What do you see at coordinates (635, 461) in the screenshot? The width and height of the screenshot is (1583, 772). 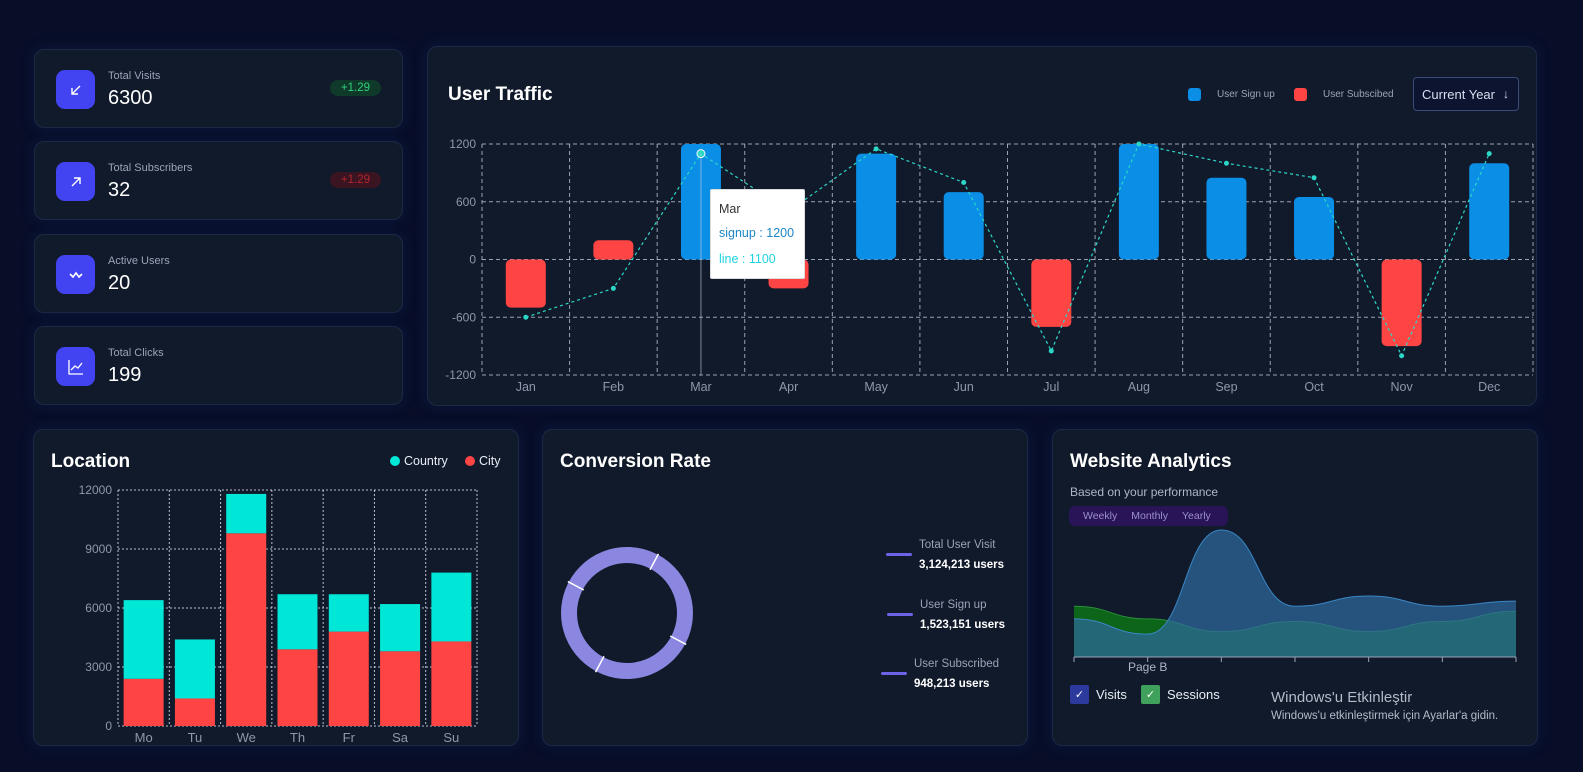 I see `card-title: Conversion Rate` at bounding box center [635, 461].